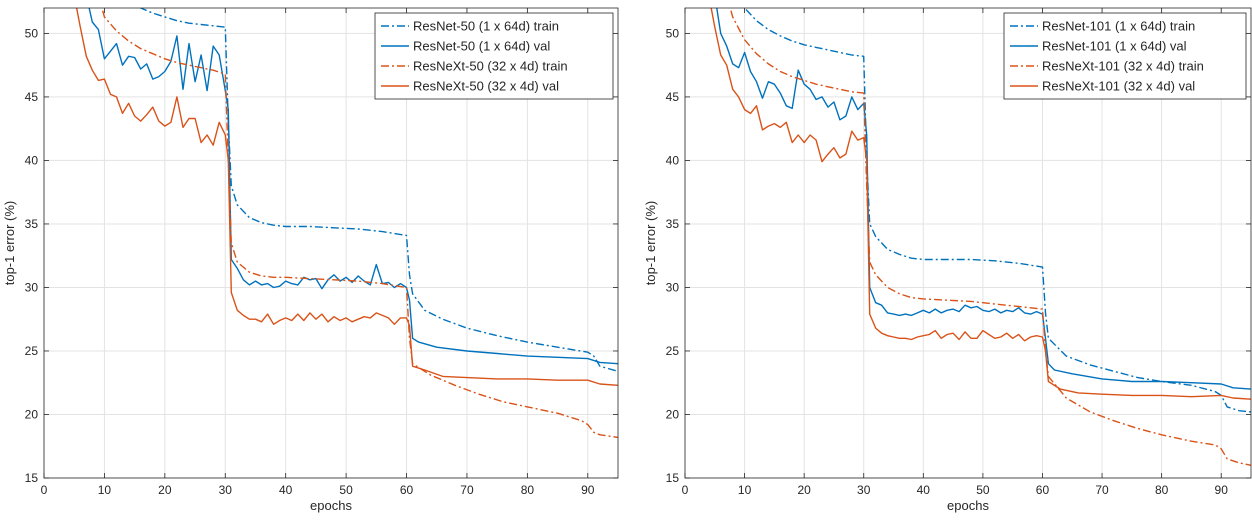 The height and width of the screenshot is (521, 1252). I want to click on legend-entry: ResNet-50 (1 x 64d) train, so click(486, 26).